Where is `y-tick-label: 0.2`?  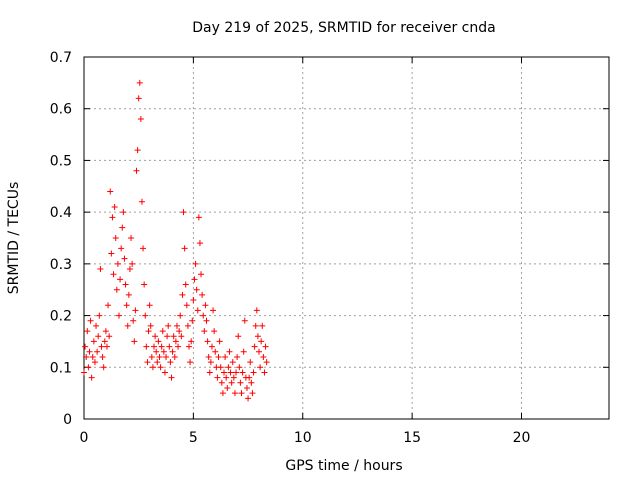 y-tick-label: 0.2 is located at coordinates (61, 317).